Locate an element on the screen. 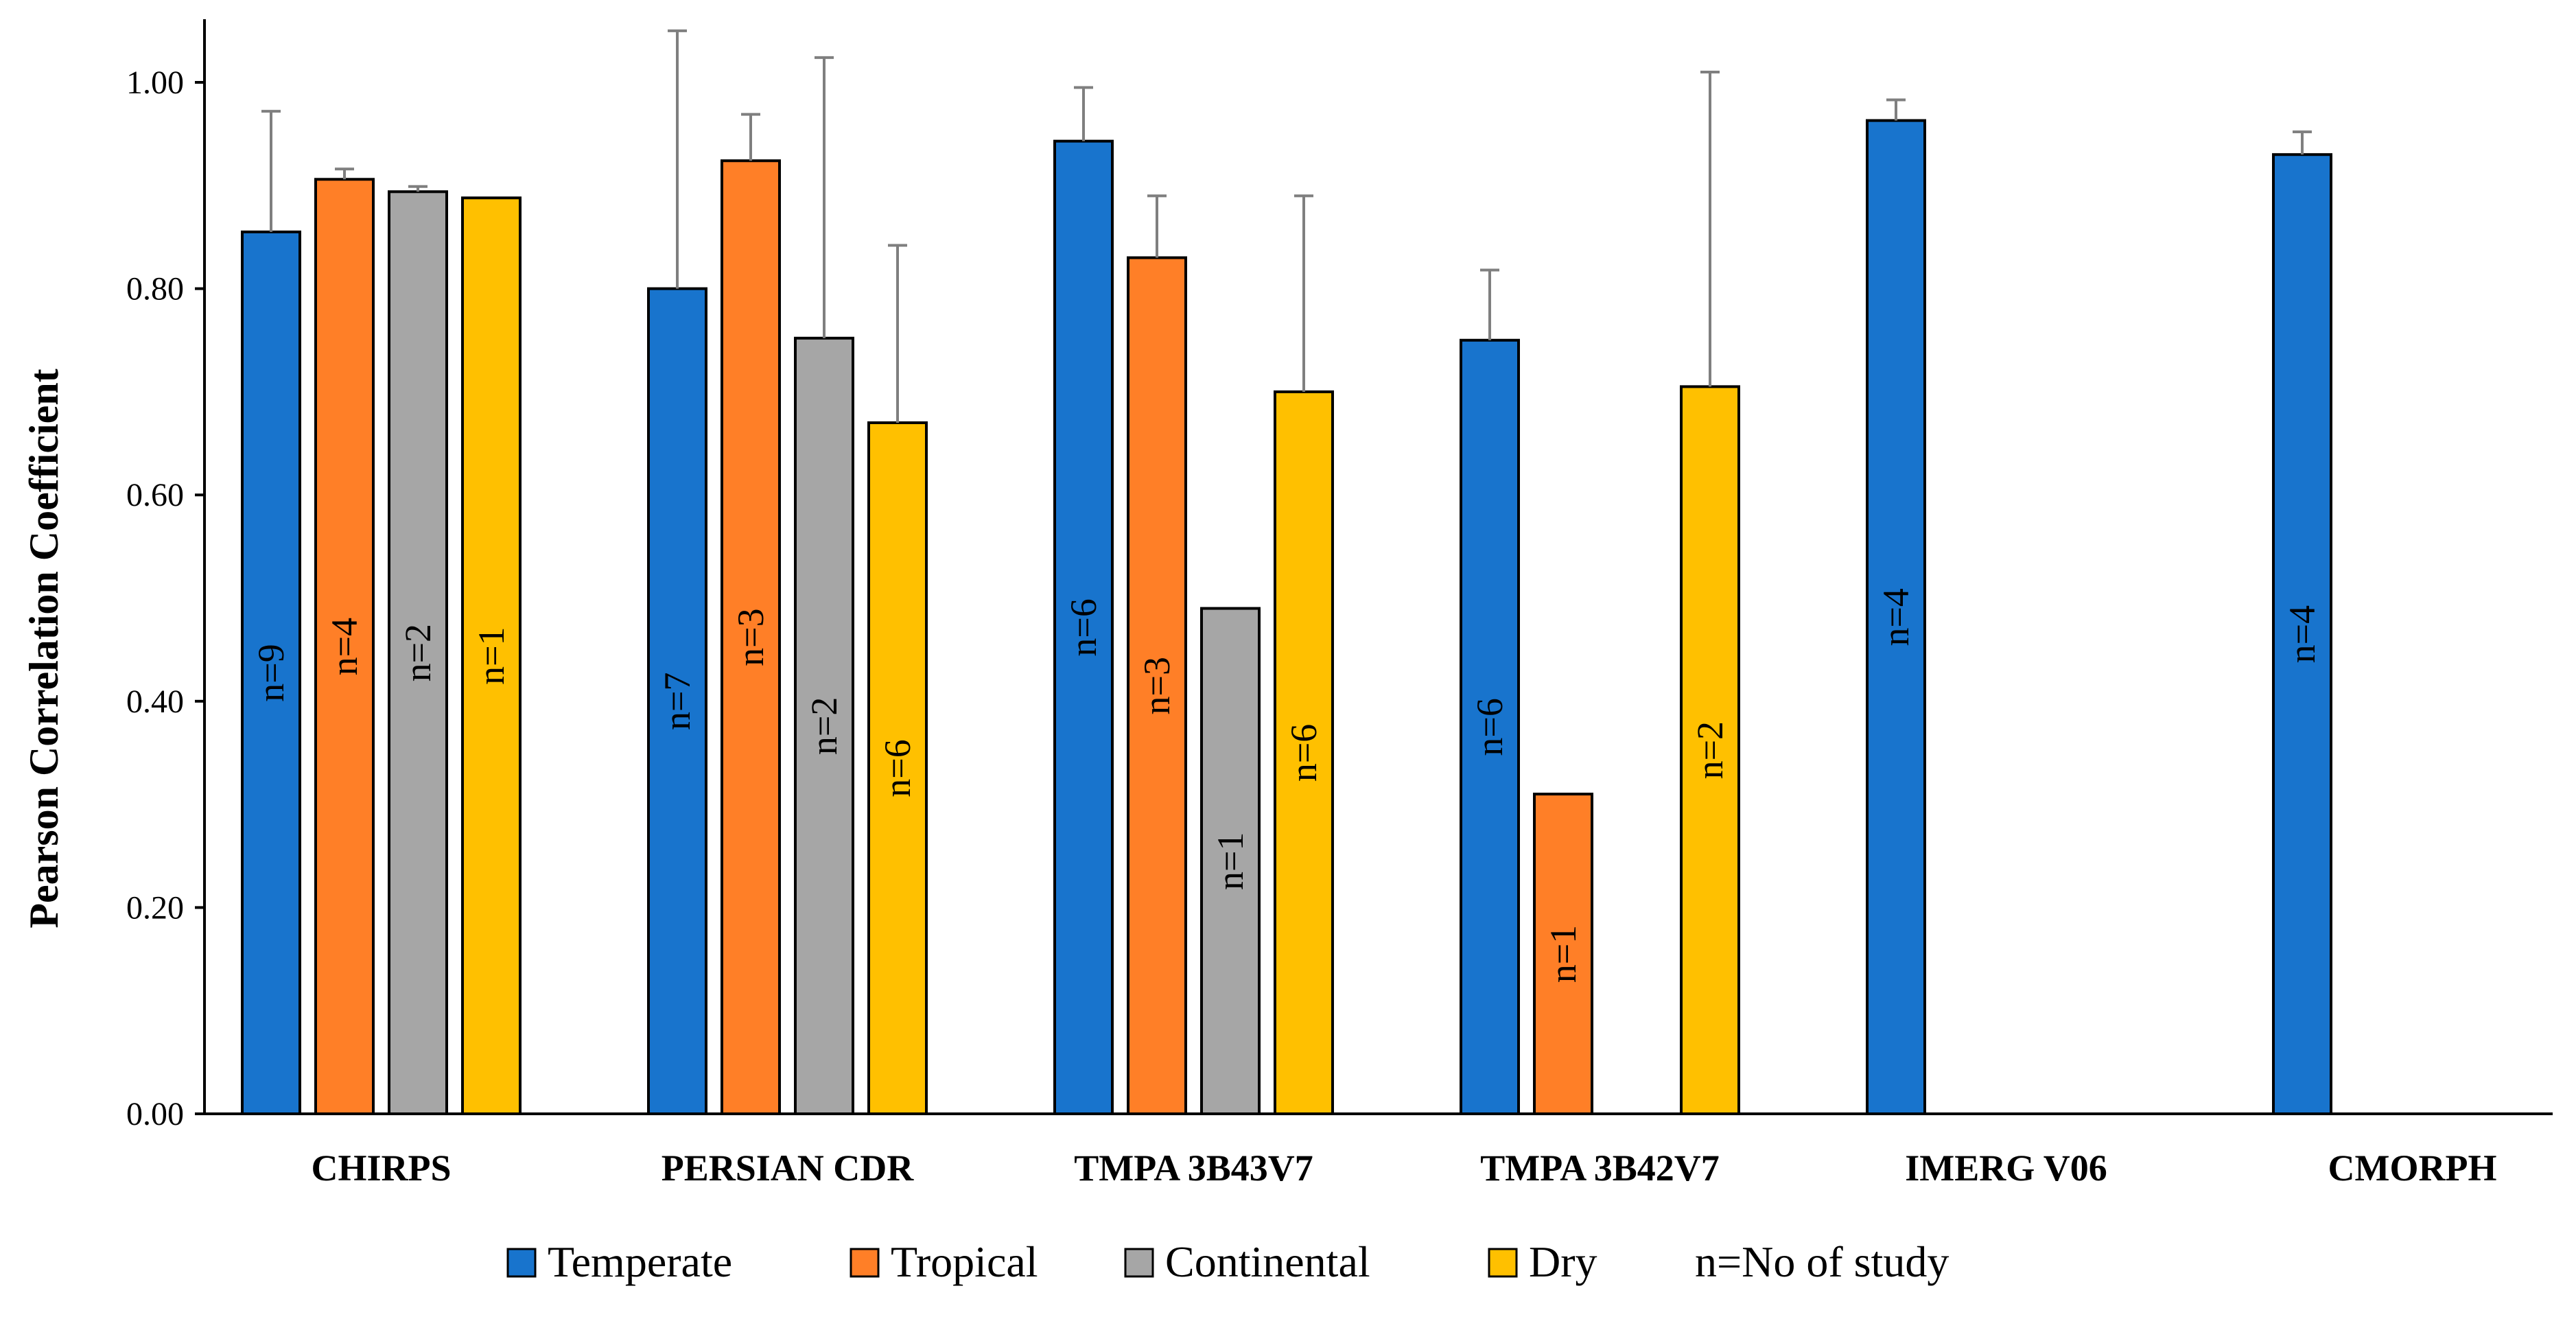  x-category-label: PERSIAN CDR is located at coordinates (788, 1168).